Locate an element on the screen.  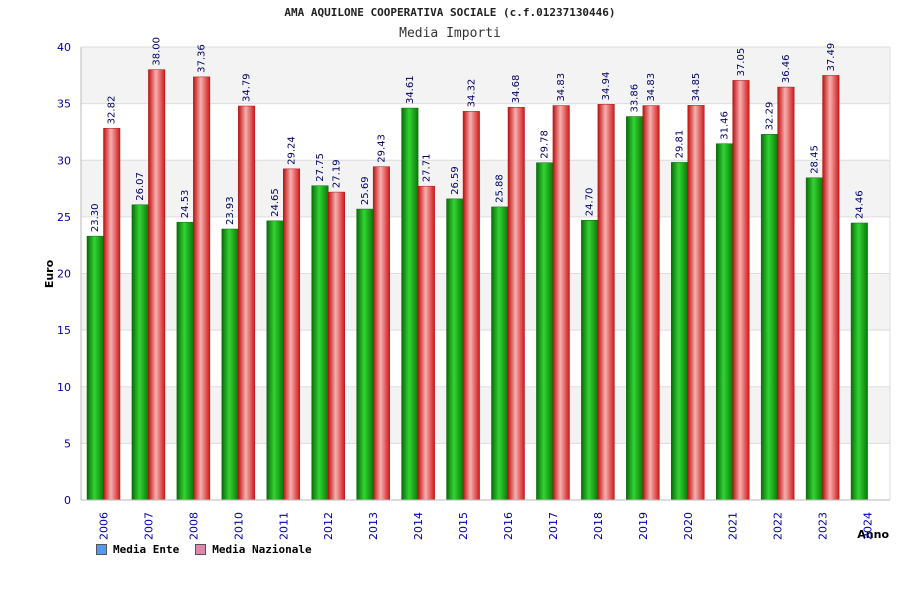
legend-item-media-ente: Media Ente is located at coordinates (137, 549).